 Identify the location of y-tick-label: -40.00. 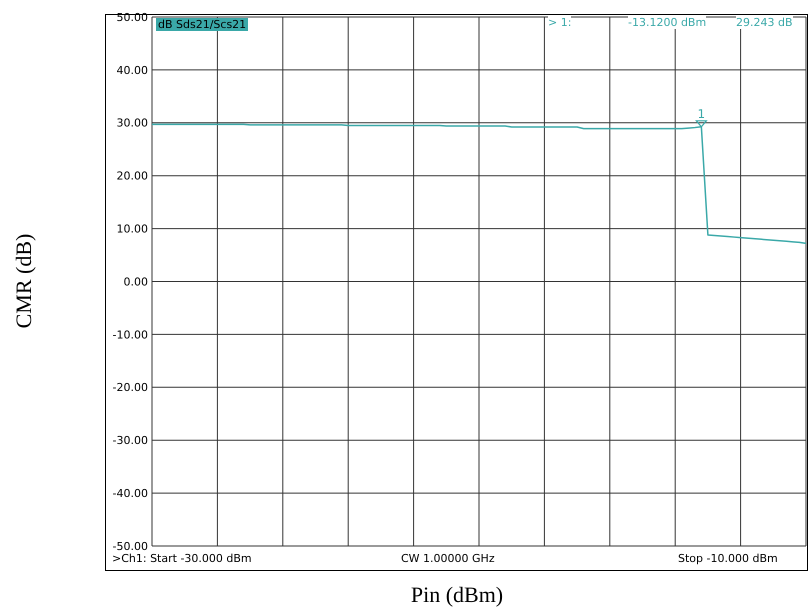
(130, 493).